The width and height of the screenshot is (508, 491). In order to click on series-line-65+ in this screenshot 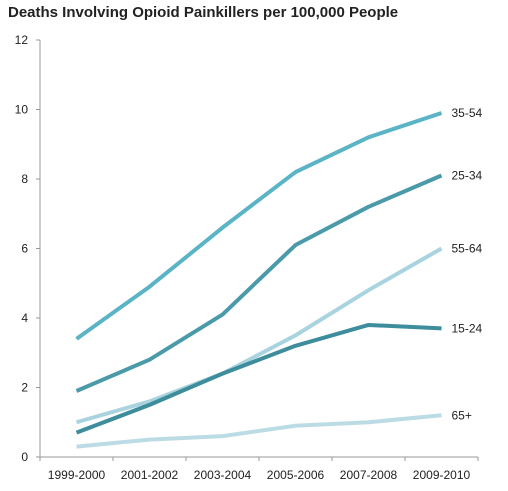, I will do `click(259, 431)`.